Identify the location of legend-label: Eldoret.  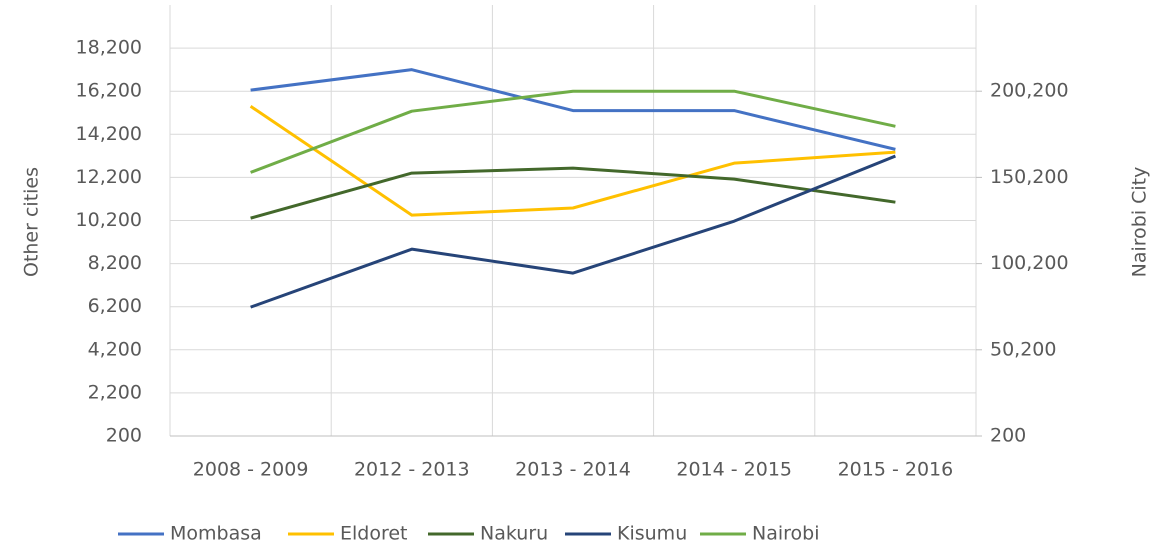
(374, 534).